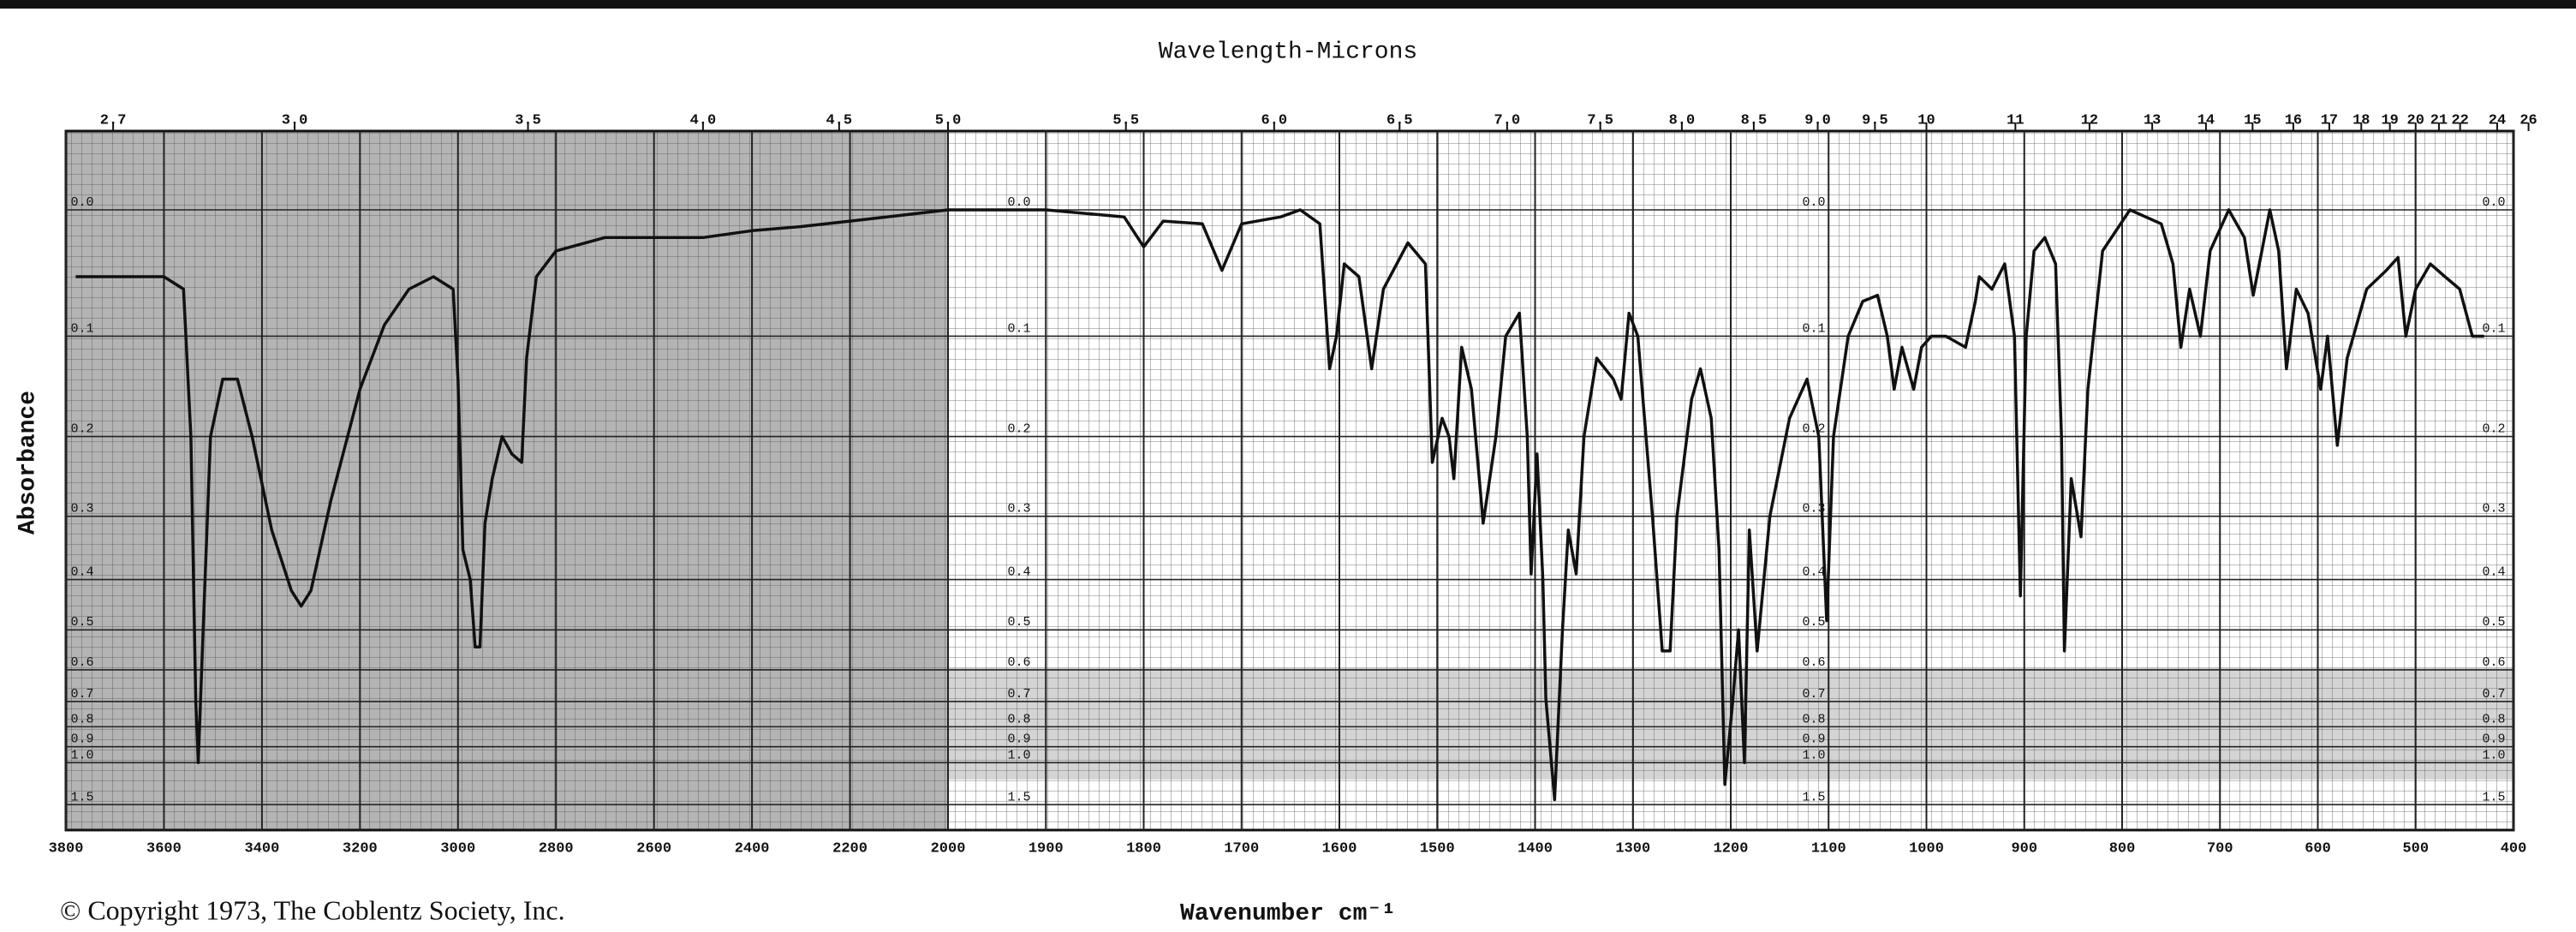 The image size is (2576, 932). I want to click on x-tick-label: 2400, so click(752, 848).